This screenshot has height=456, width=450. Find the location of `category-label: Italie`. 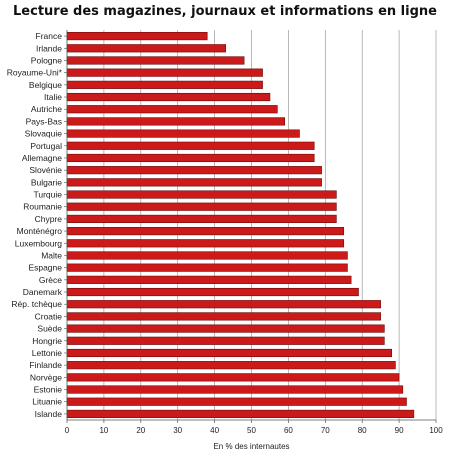

category-label: Italie is located at coordinates (53, 97).